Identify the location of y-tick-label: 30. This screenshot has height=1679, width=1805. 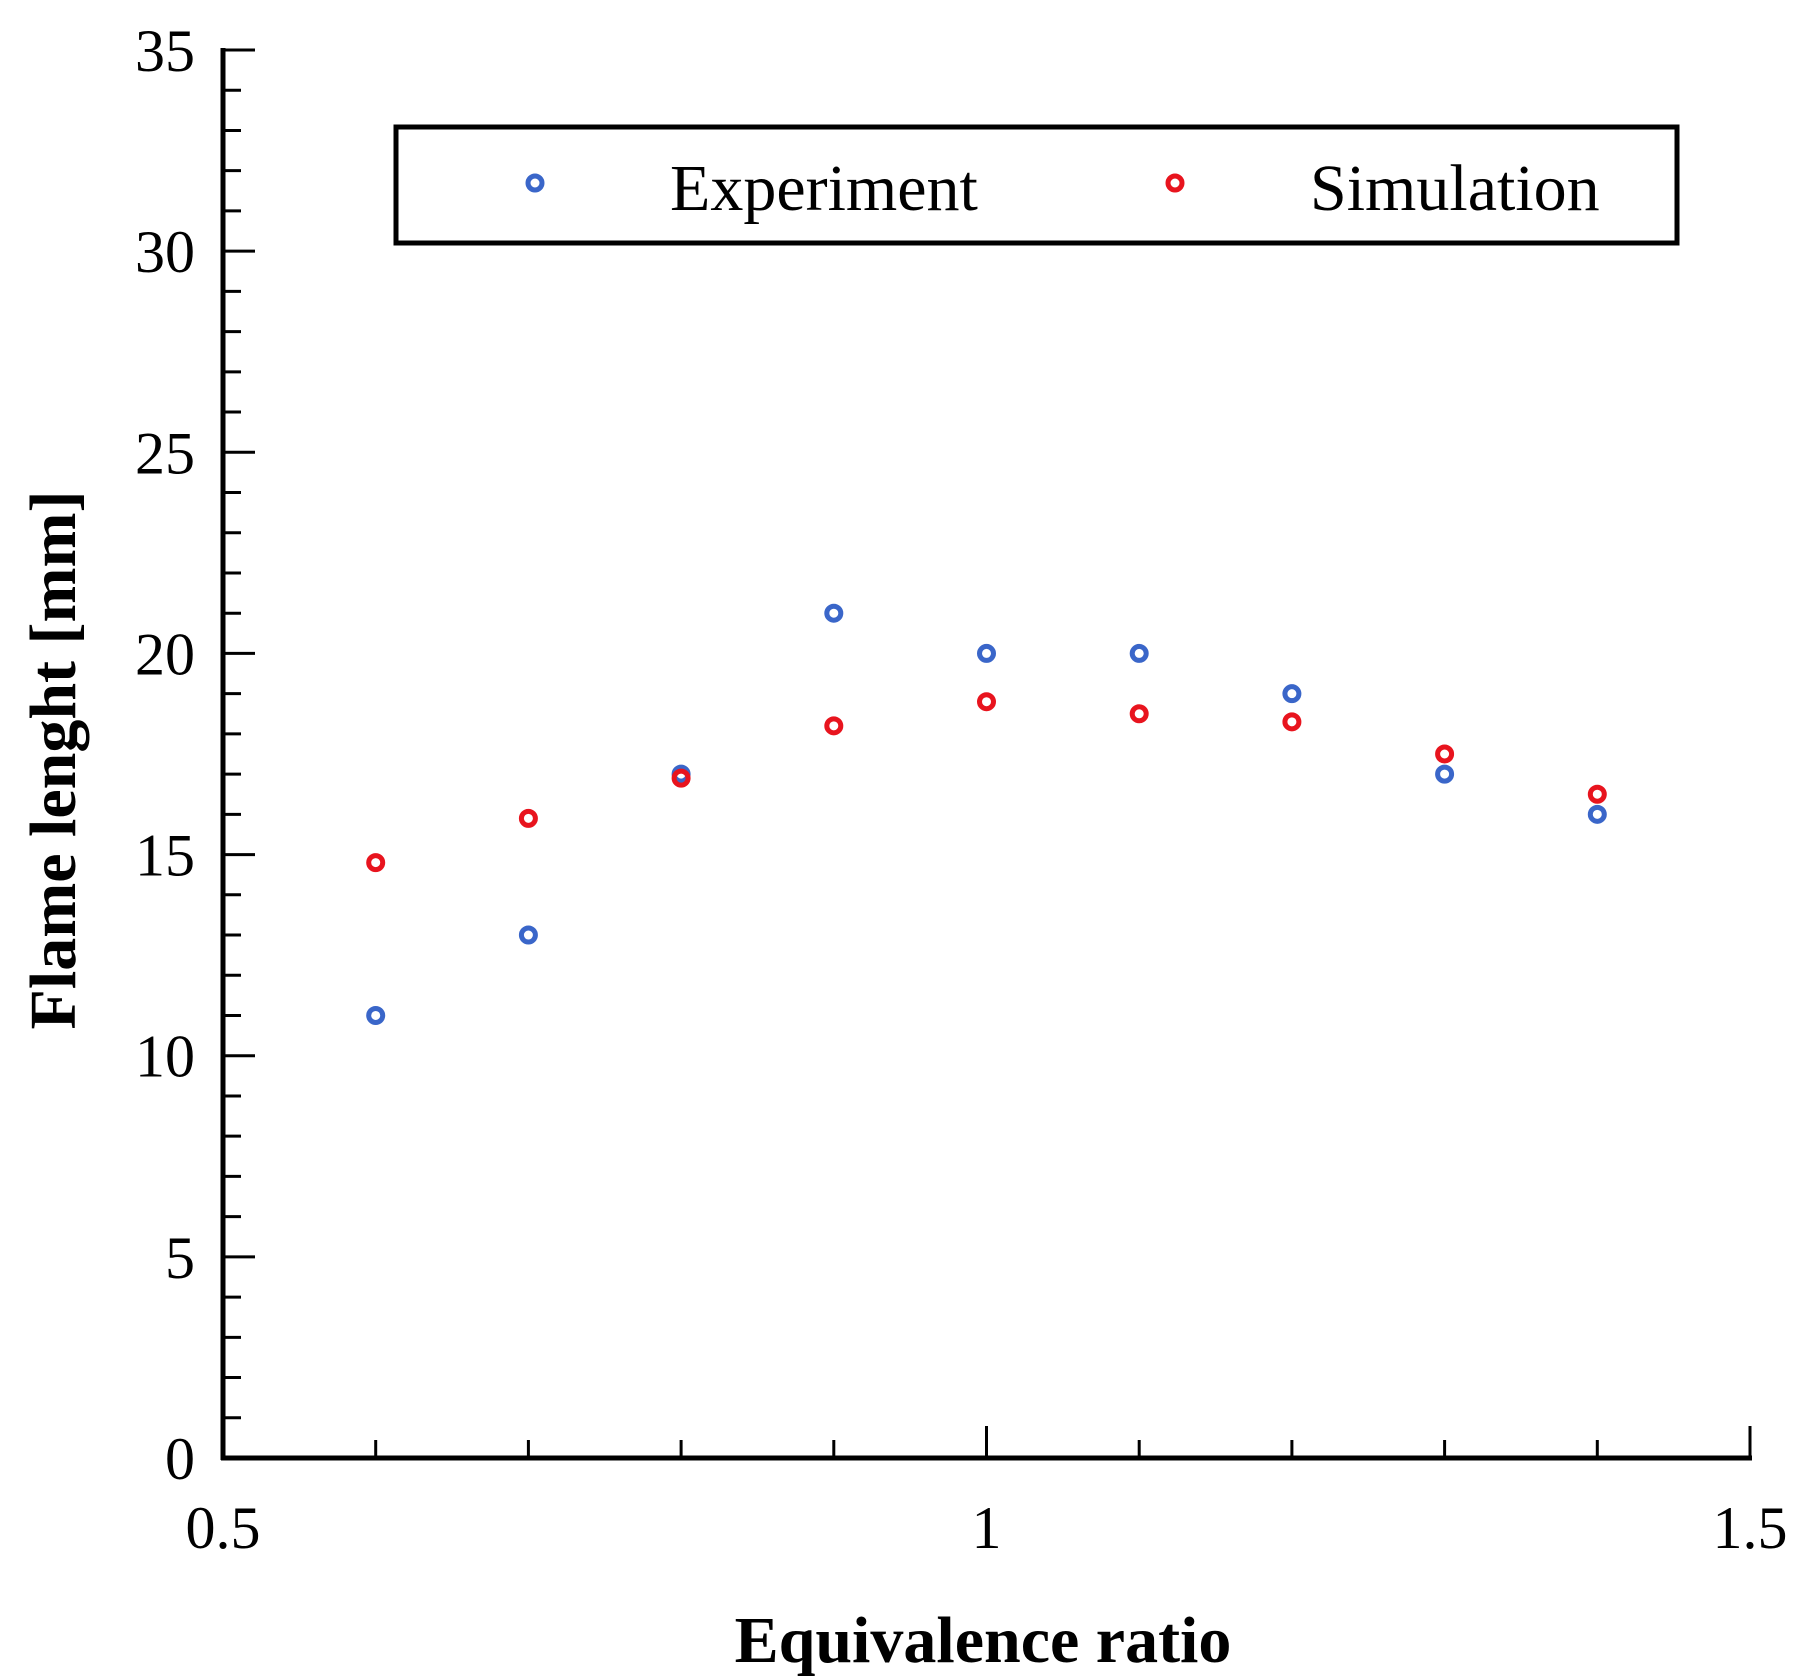
(165, 252).